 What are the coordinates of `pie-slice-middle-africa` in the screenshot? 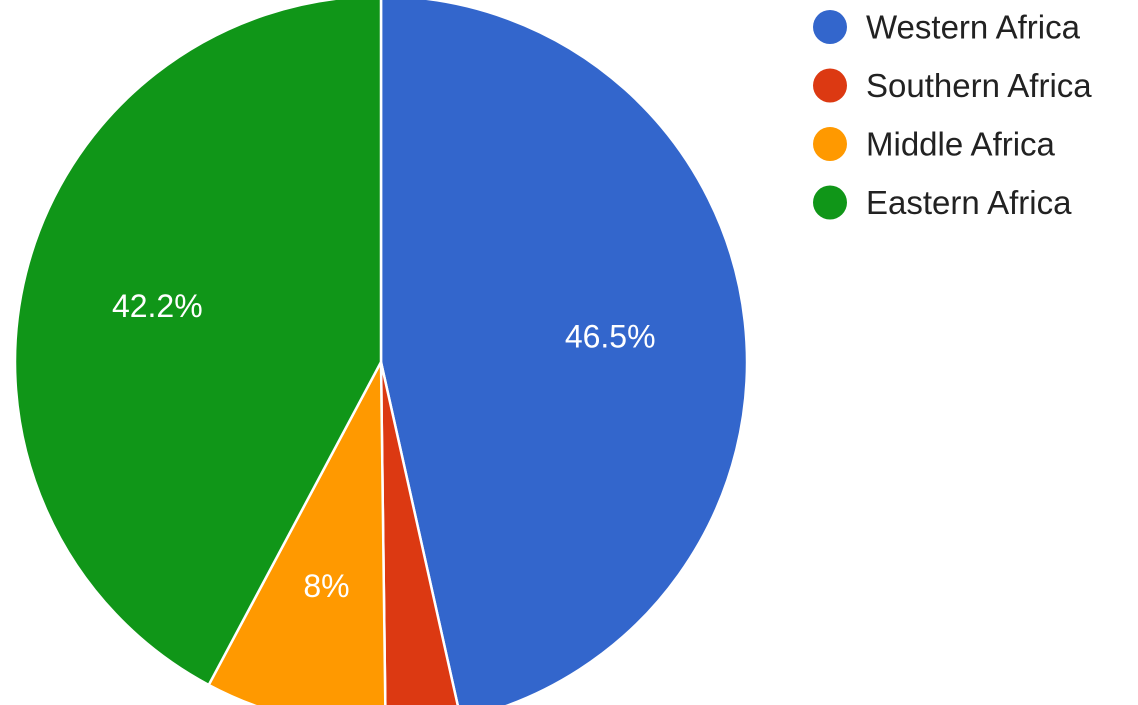 It's located at (297, 533).